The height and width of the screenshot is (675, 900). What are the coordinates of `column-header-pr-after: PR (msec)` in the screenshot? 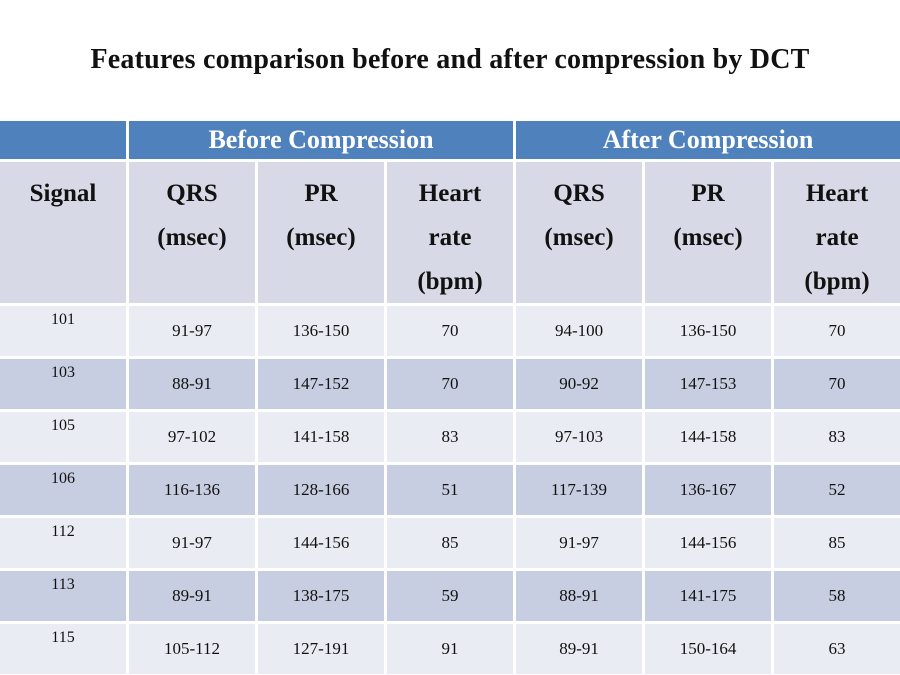 It's located at (708, 233).